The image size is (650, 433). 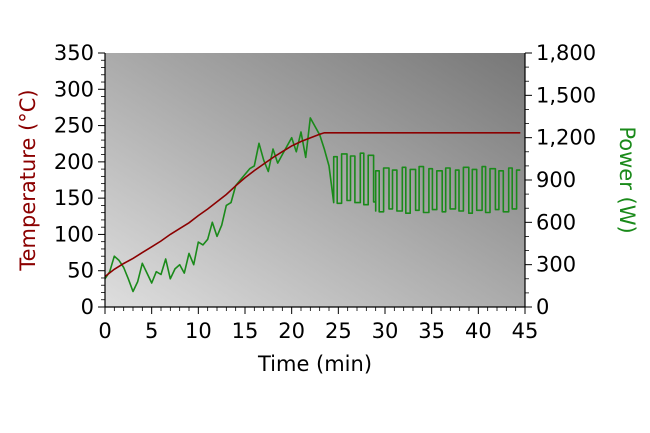 What do you see at coordinates (74, 162) in the screenshot?
I see `y-tick-label: 200` at bounding box center [74, 162].